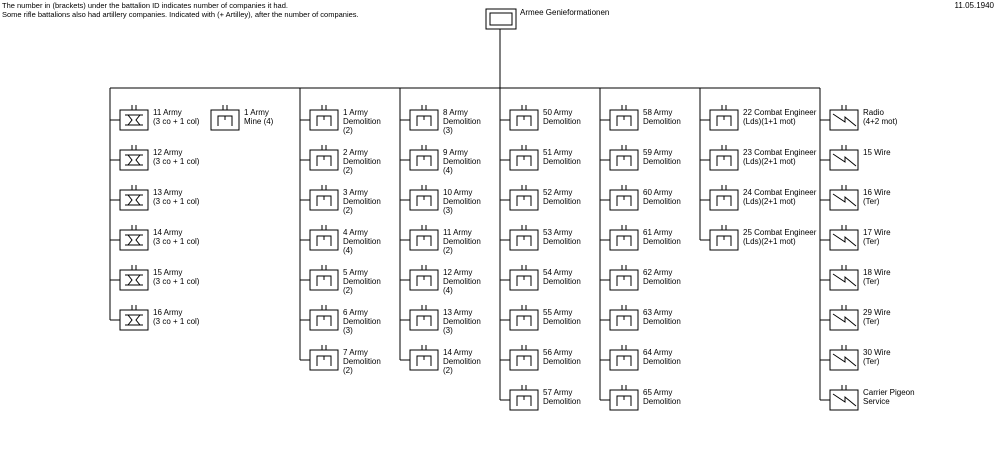  I want to click on root-label: Armee Genieformationen, so click(564, 12).